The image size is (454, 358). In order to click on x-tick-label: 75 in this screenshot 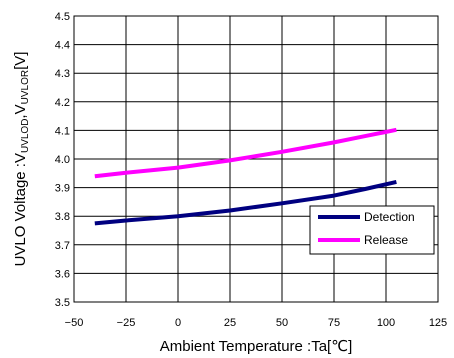, I will do `click(334, 323)`.